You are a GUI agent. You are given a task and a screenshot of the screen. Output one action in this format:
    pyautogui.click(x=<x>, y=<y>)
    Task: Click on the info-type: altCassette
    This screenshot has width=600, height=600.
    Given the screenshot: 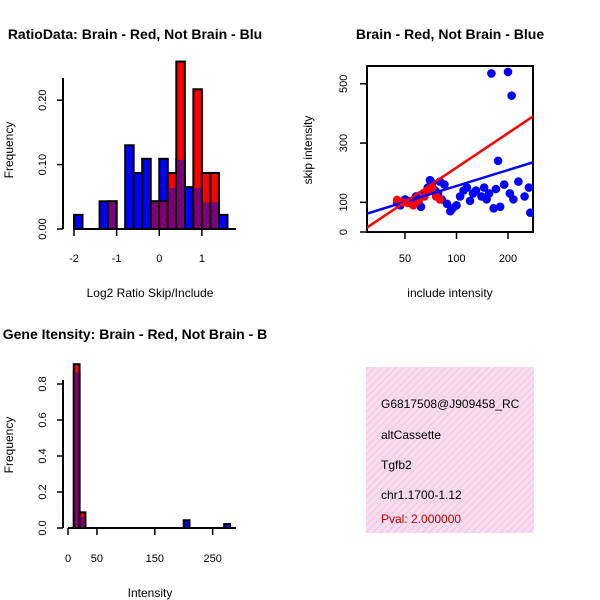 What is the action you would take?
    pyautogui.click(x=411, y=435)
    